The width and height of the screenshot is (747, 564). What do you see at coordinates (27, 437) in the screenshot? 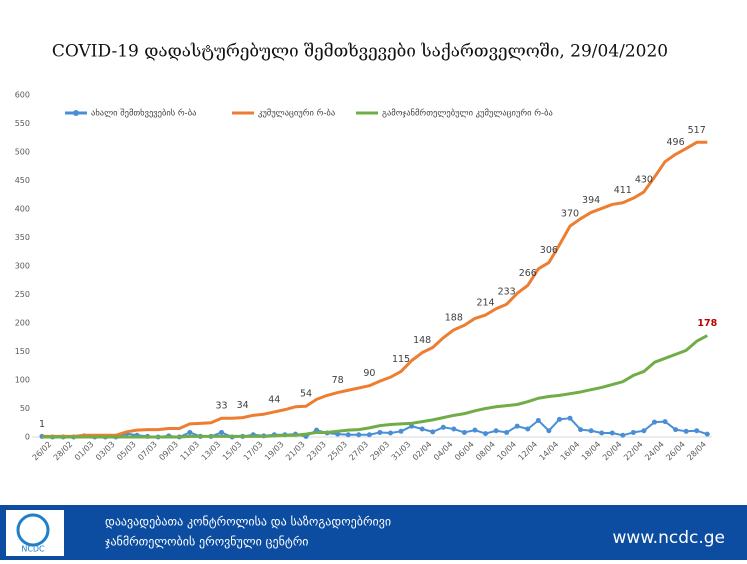
I see `y-tick-label: 0` at bounding box center [27, 437].